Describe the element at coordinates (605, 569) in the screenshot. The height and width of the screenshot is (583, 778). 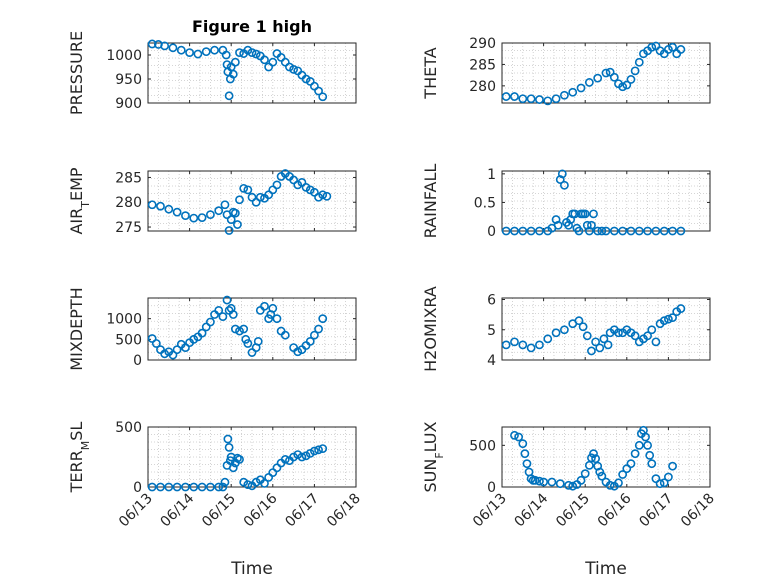
I see `x-axis-label: Time` at that location.